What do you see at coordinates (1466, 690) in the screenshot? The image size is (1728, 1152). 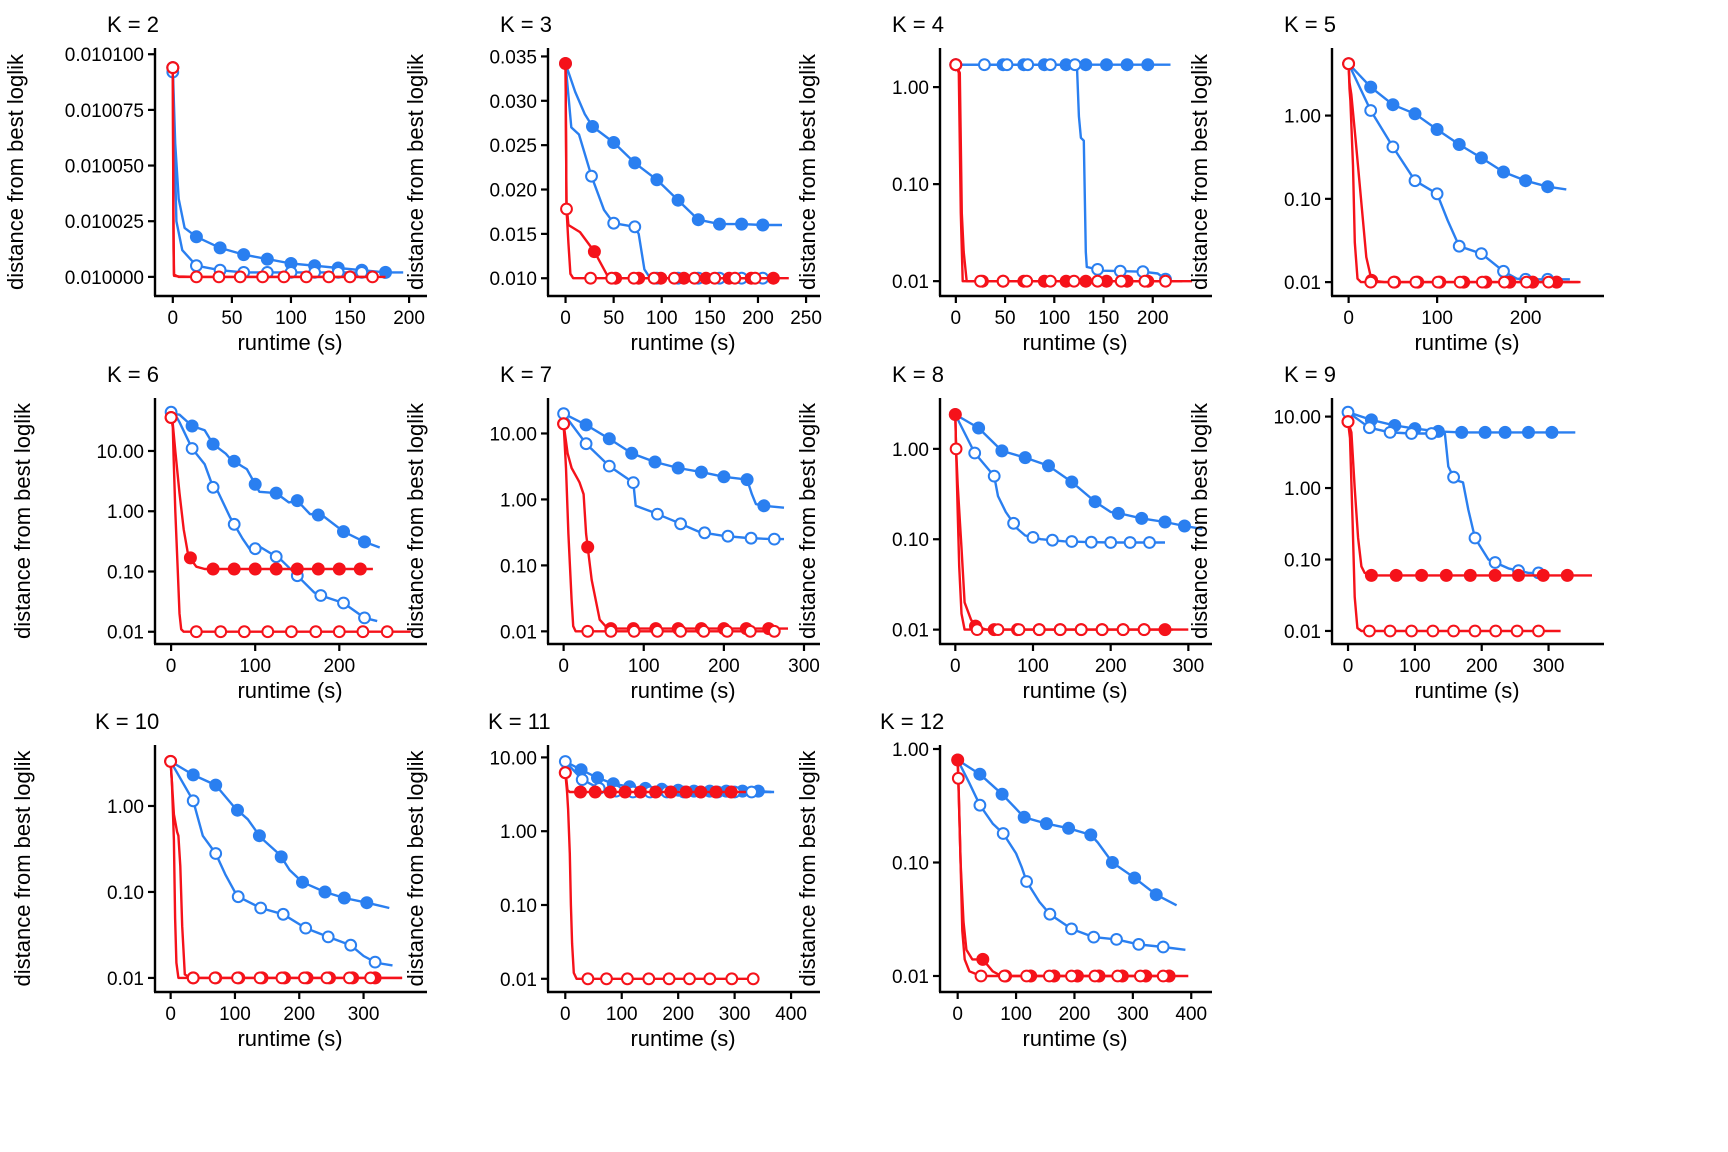 I see `x-axis-label: runtime (s)` at bounding box center [1466, 690].